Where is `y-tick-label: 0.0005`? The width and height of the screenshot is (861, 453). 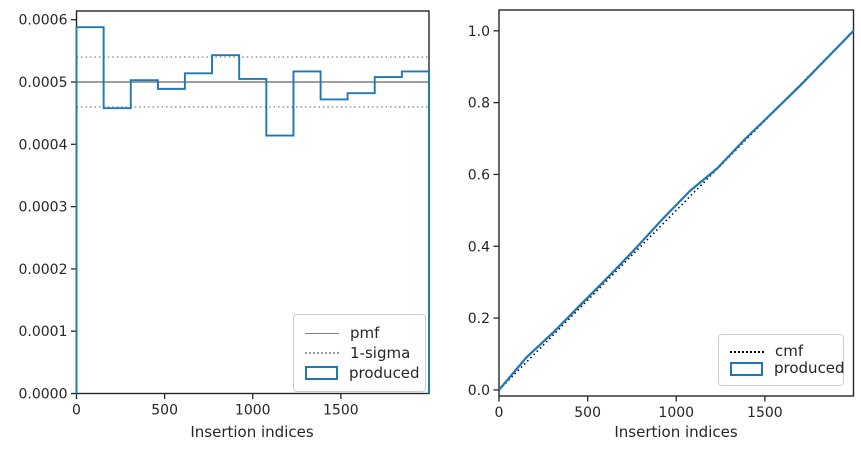 y-tick-label: 0.0005 is located at coordinates (43, 83).